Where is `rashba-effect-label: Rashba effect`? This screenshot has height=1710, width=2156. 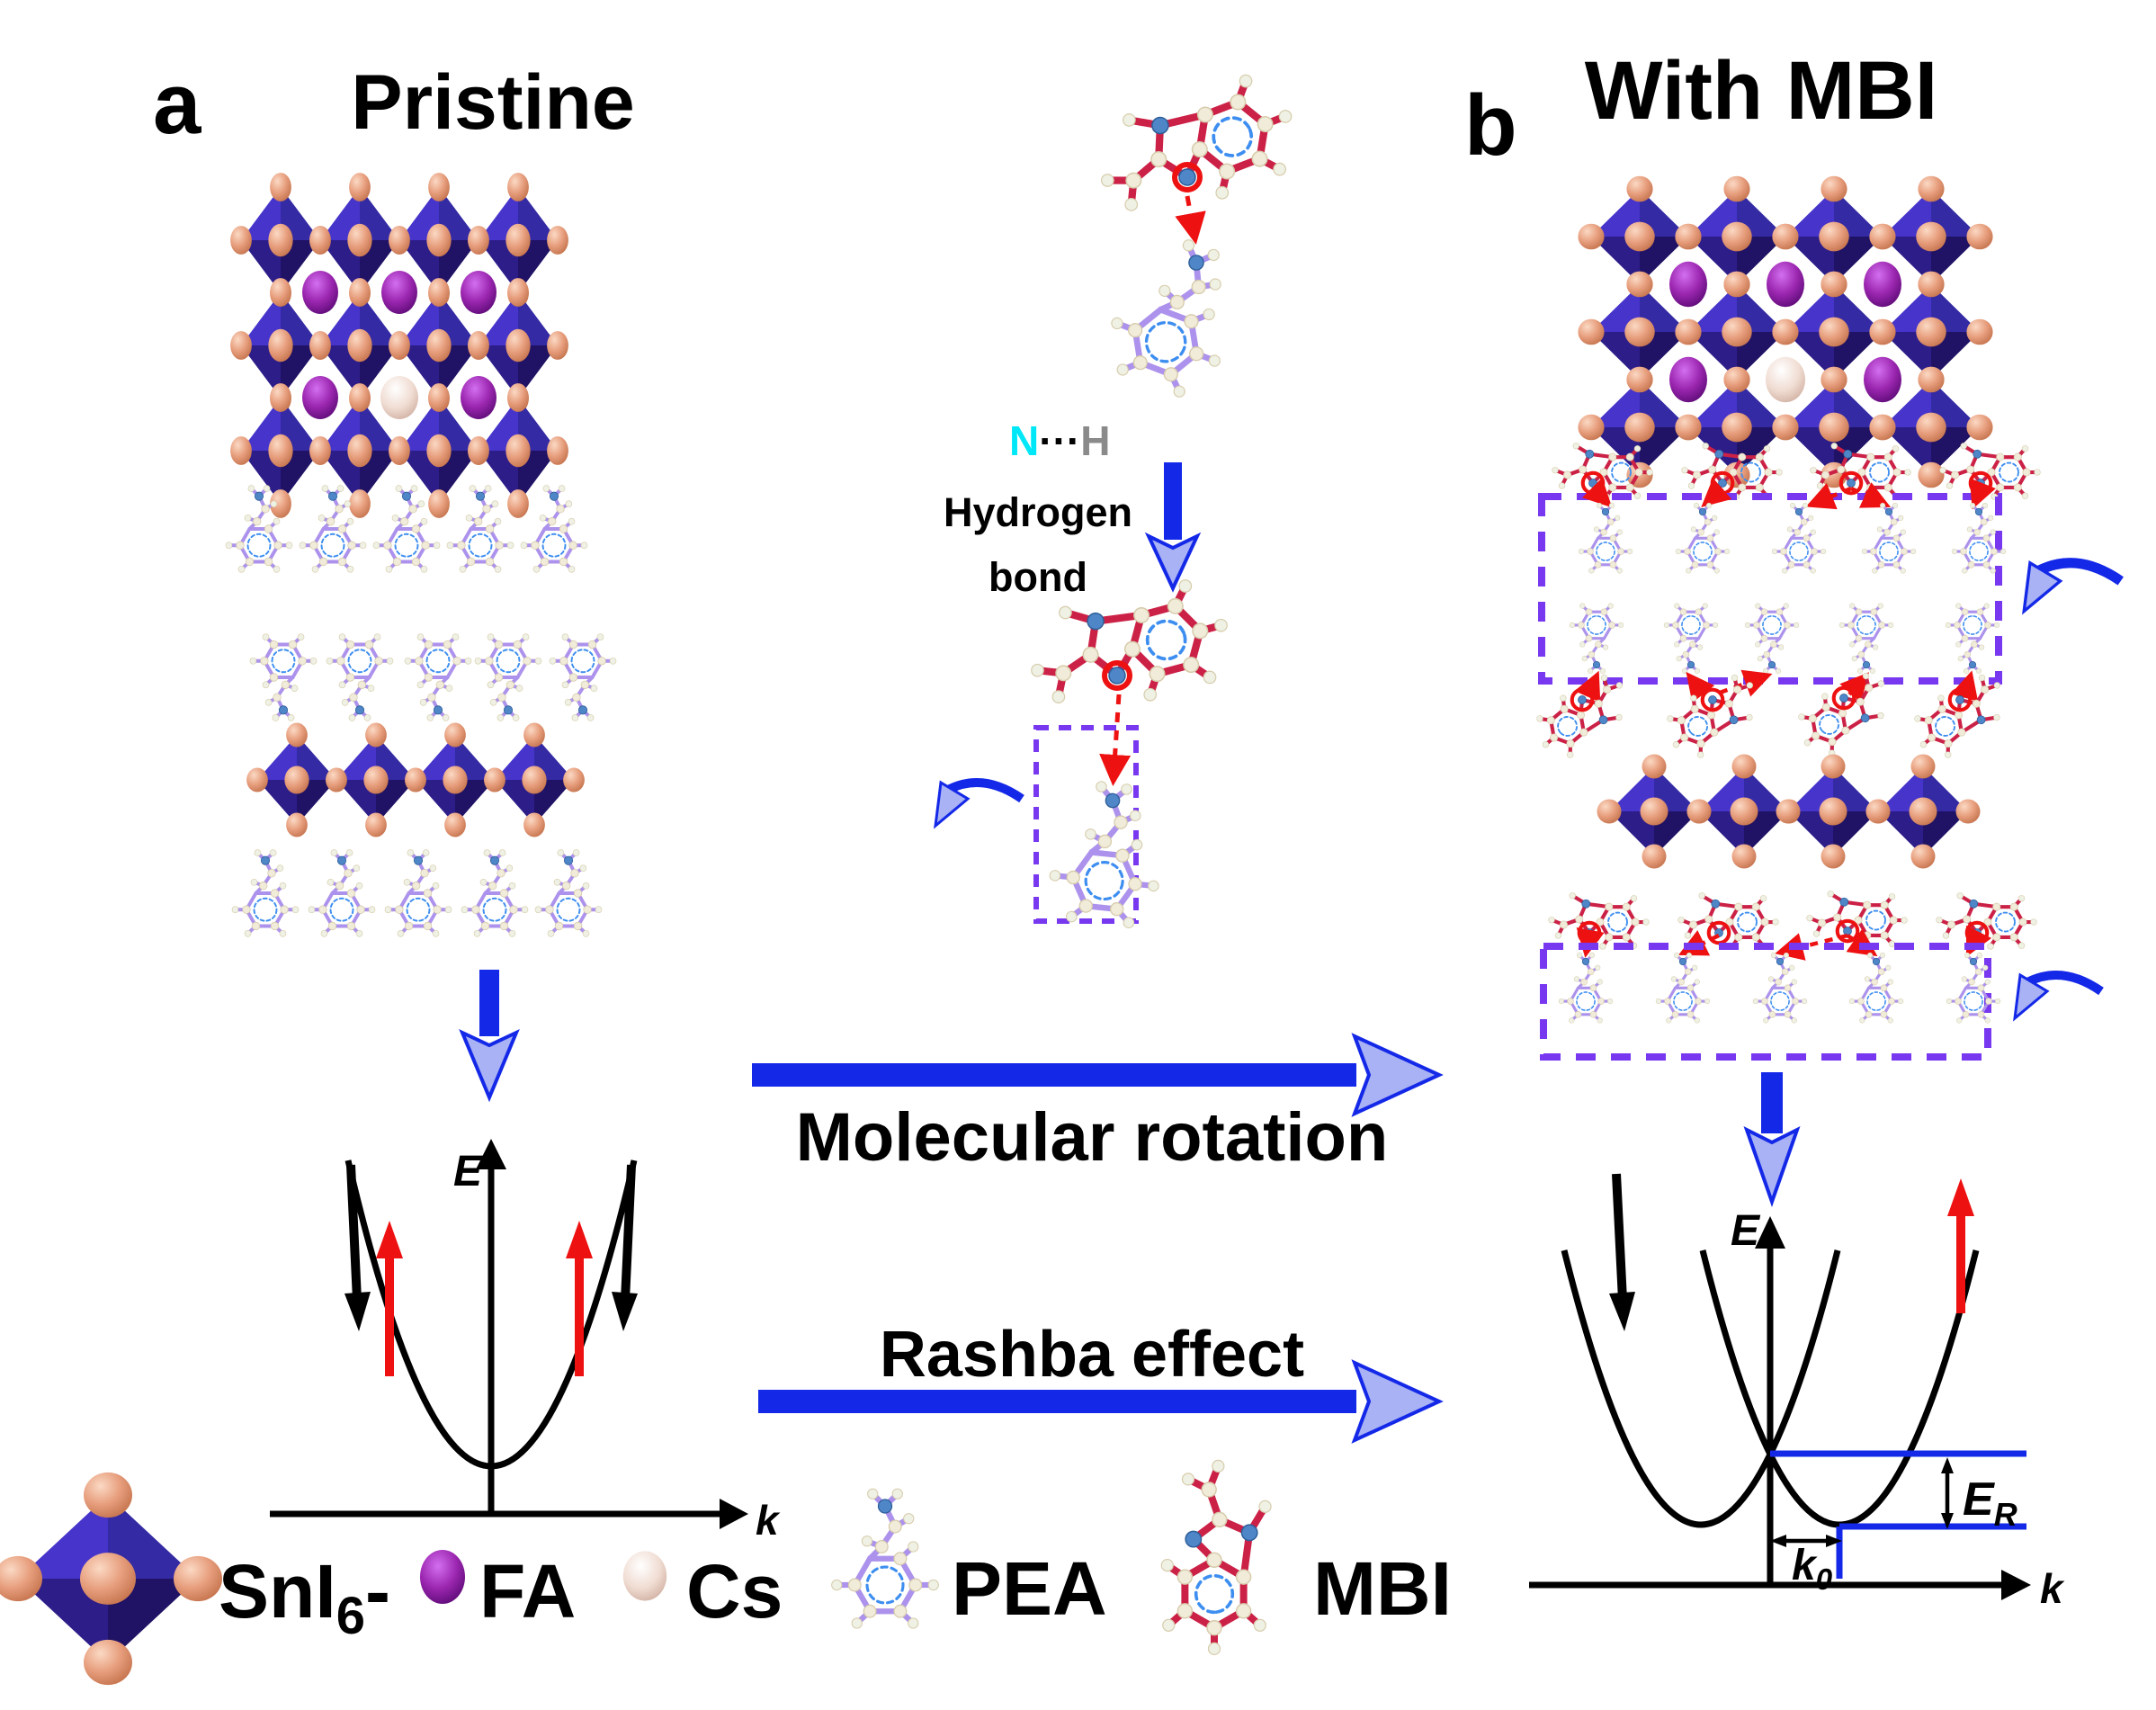
rashba-effect-label: Rashba effect is located at coordinates (1092, 1355).